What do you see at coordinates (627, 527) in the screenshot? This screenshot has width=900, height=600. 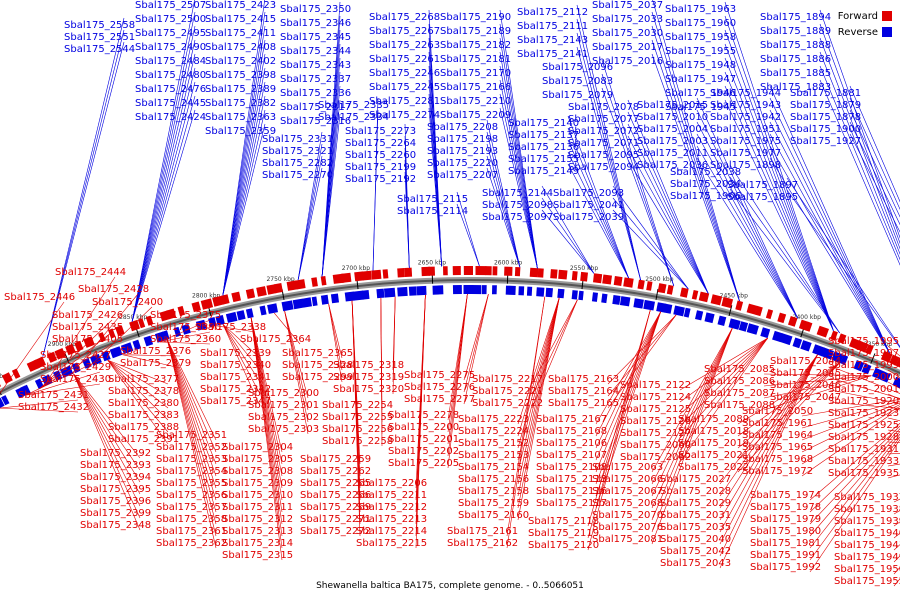 I see `forward-gene-label: Sbal175_2076` at bounding box center [627, 527].